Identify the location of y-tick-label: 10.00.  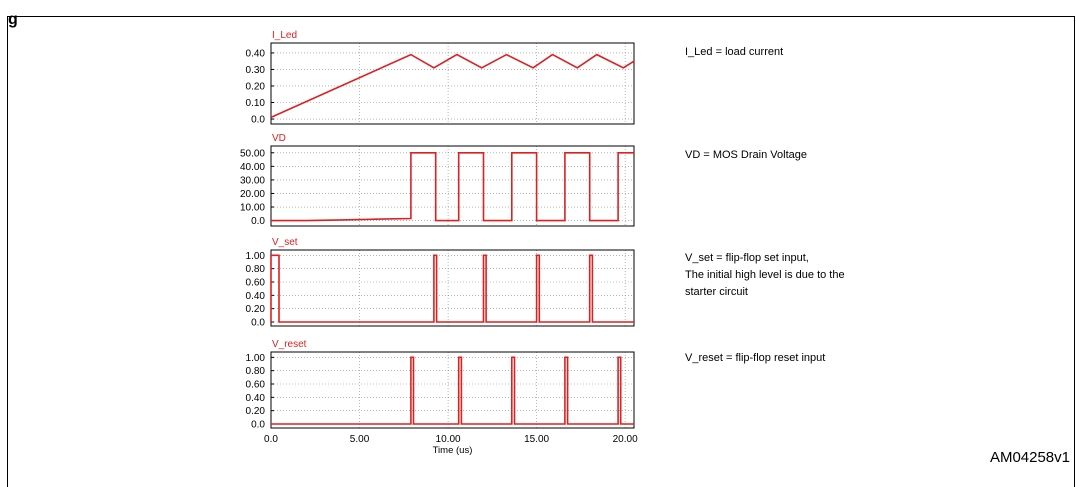
(252, 208).